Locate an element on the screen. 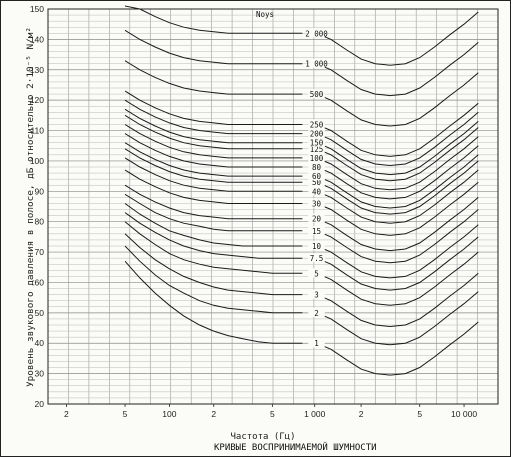 The image size is (511, 457). y-tick-label: 140 is located at coordinates (37, 39).